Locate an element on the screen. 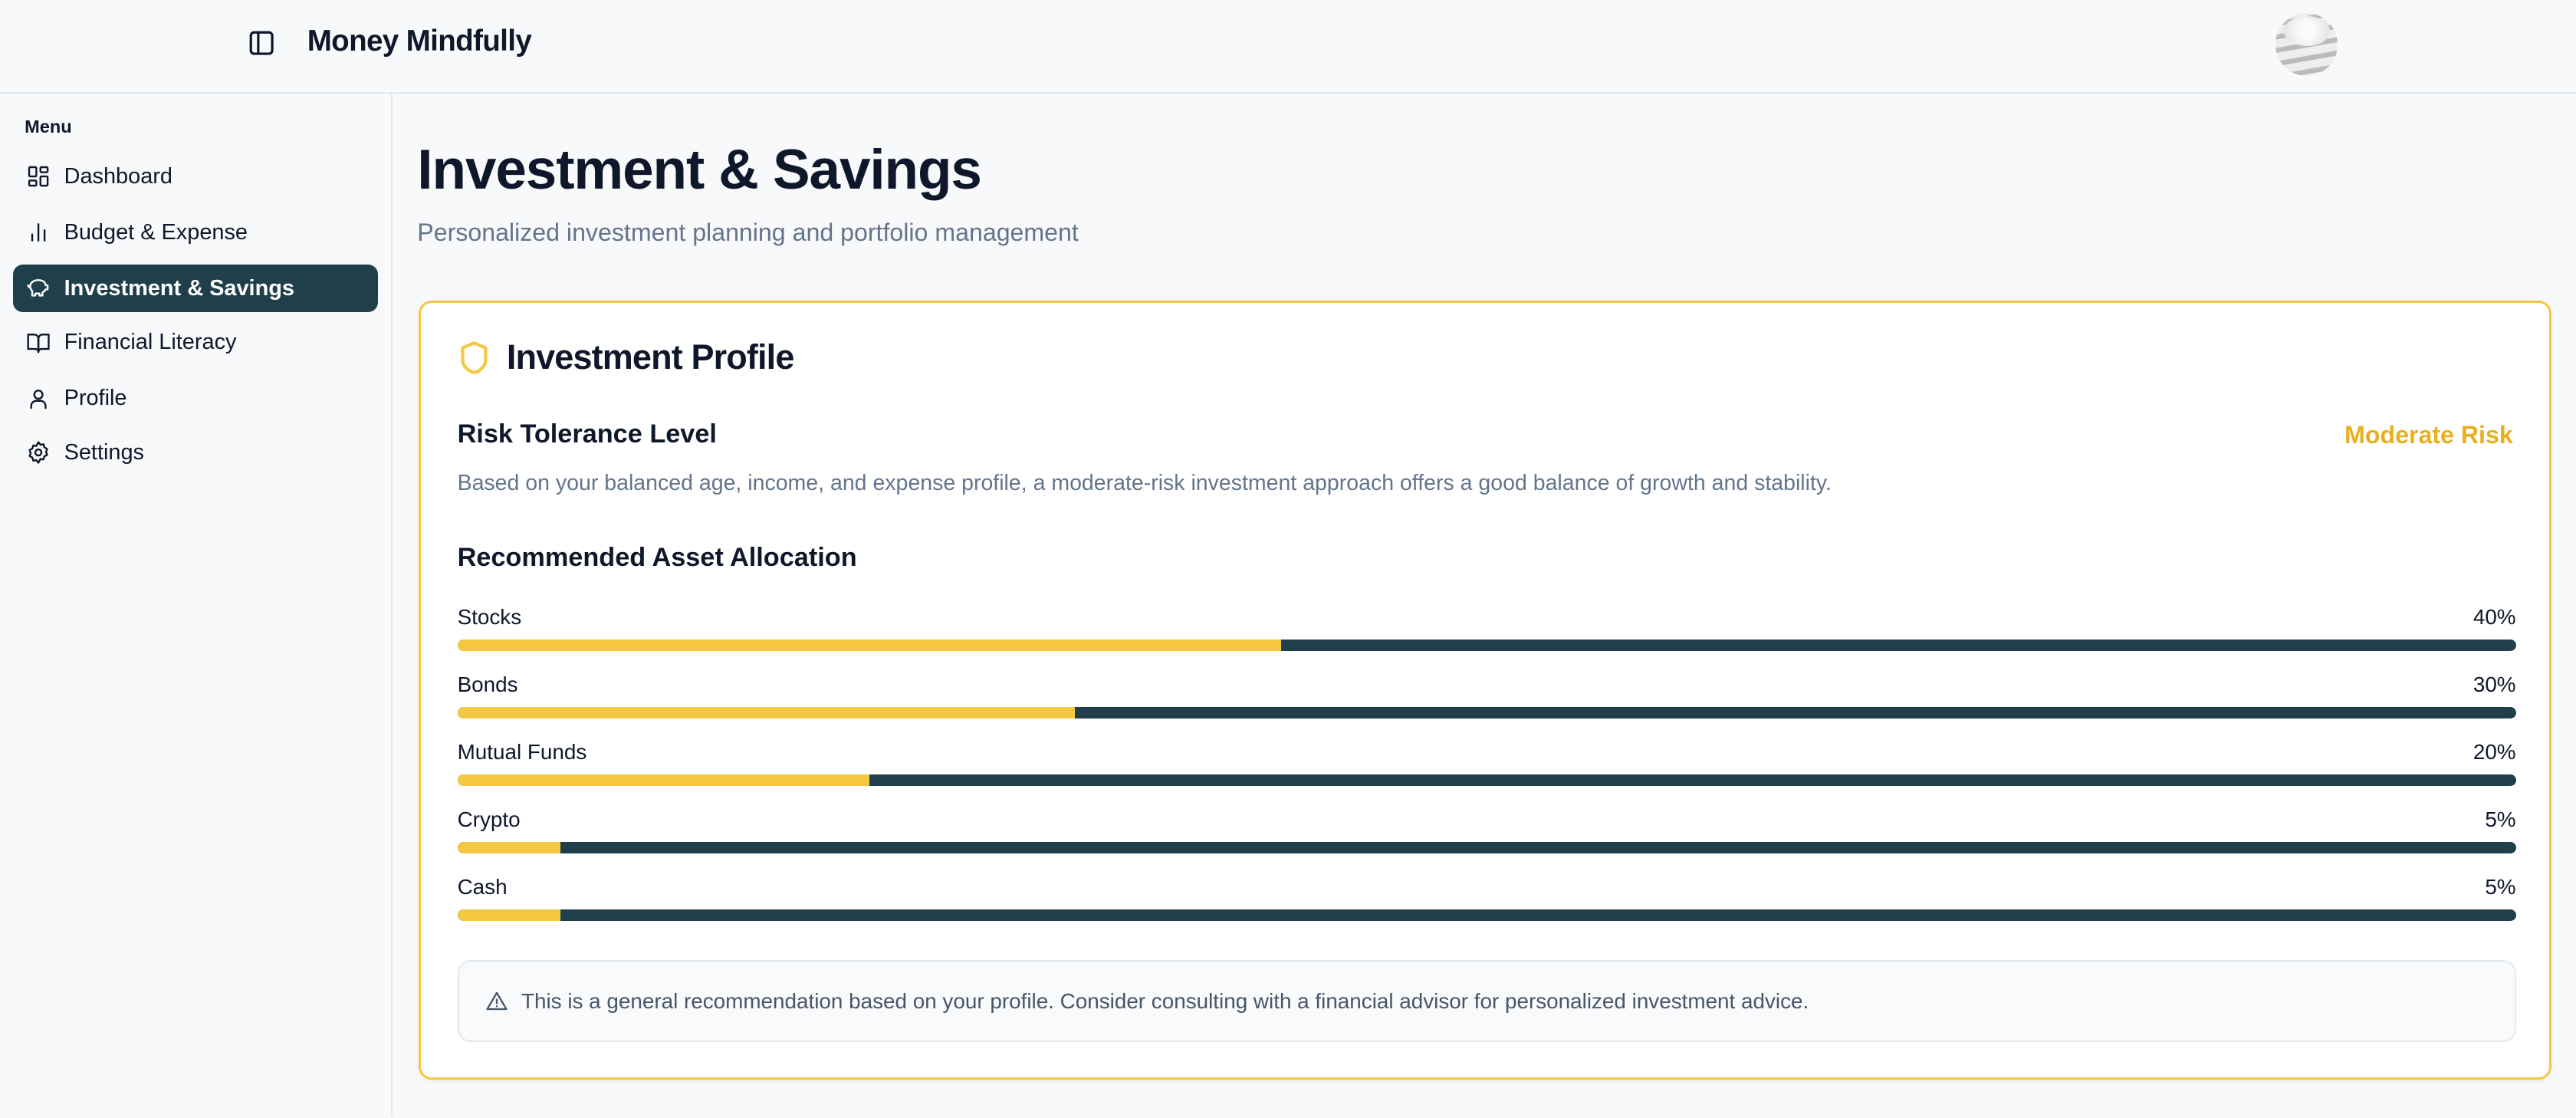  allocation-label: Stocks is located at coordinates (490, 618).